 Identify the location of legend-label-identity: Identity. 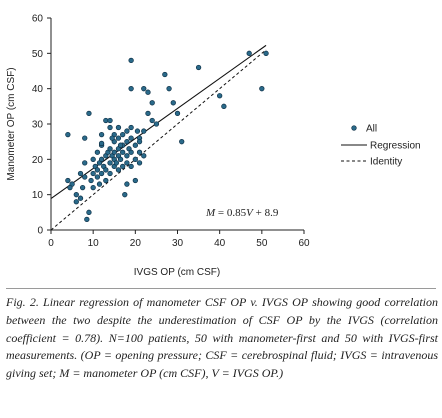
(386, 162).